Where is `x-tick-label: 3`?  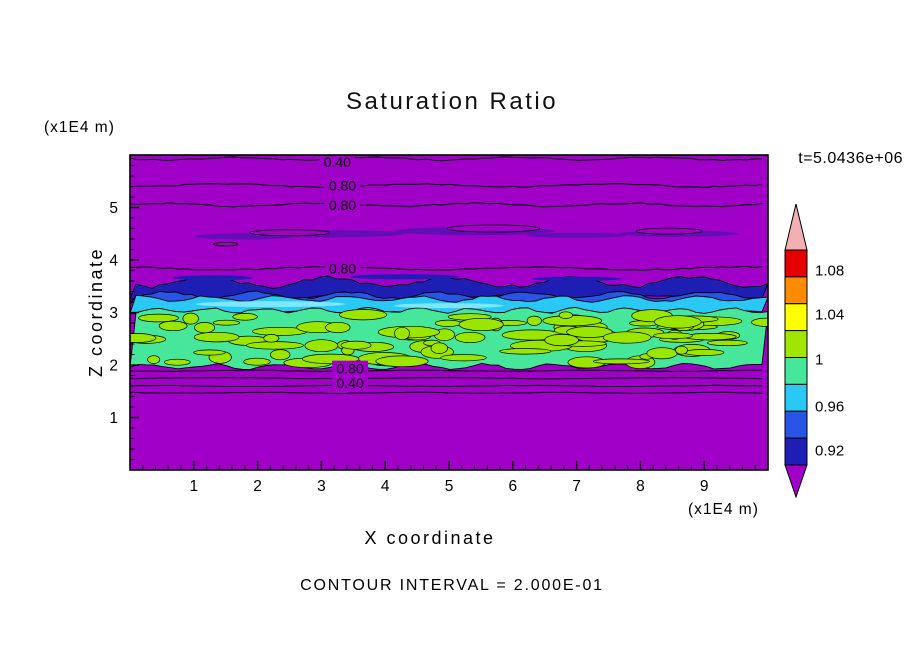
x-tick-label: 3 is located at coordinates (321, 486).